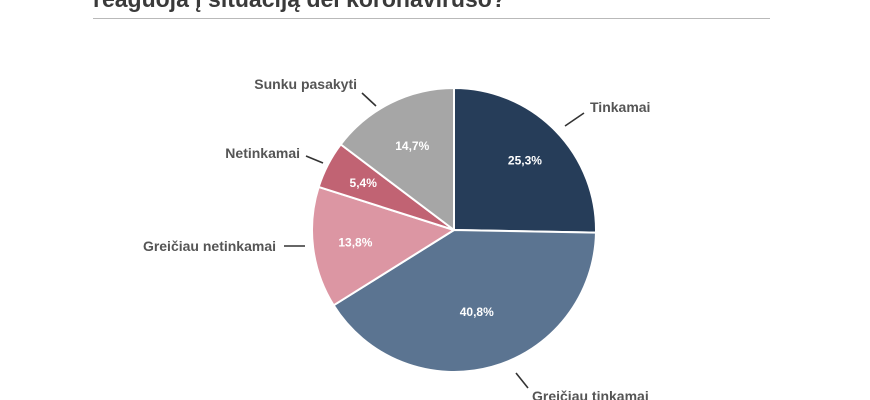  Describe the element at coordinates (209, 246) in the screenshot. I see `slice-label-greiciau-netinkamai: Greičiau netinkamai` at that location.